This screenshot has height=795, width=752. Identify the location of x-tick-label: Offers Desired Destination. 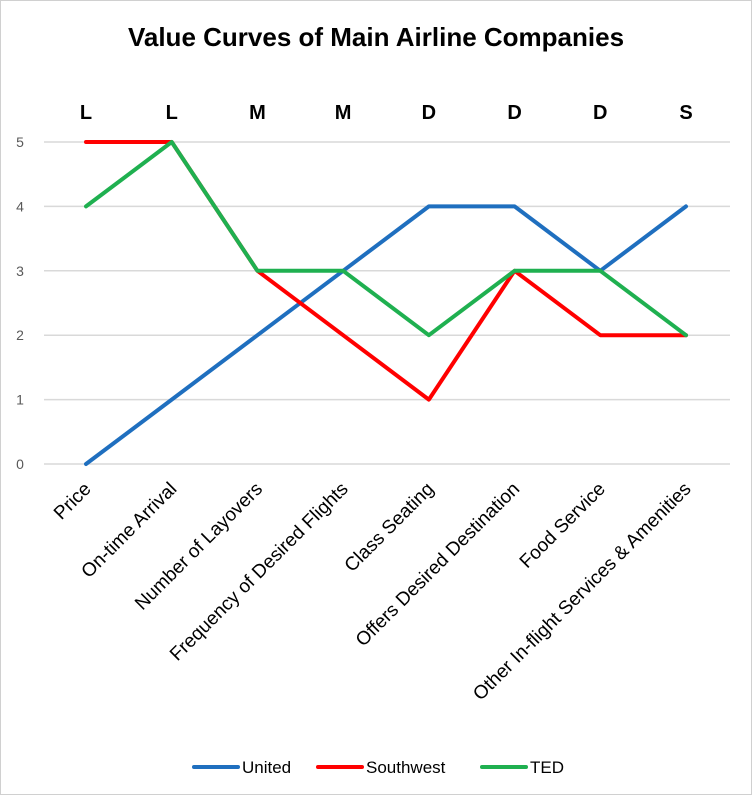
(438, 565).